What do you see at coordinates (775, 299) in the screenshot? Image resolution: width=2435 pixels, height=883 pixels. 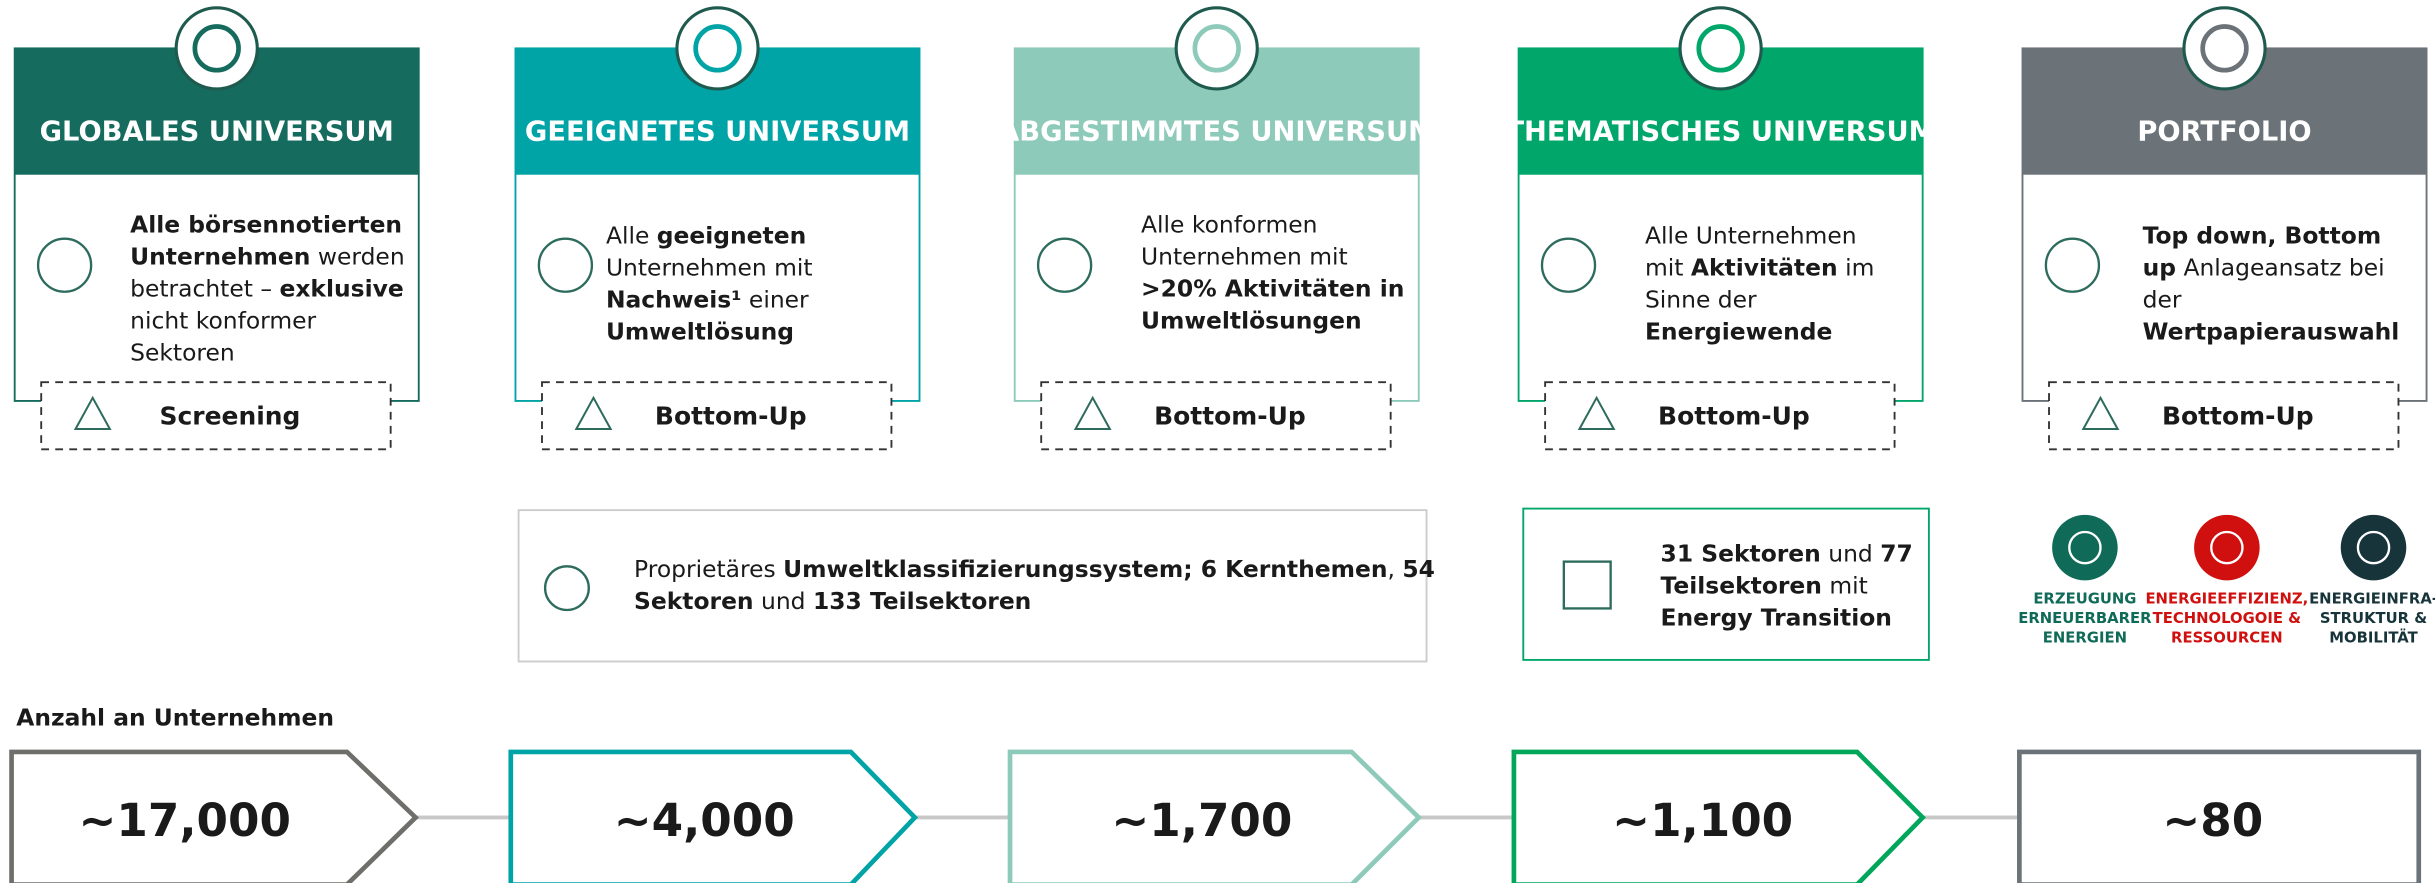 I see `text-segment: einer` at bounding box center [775, 299].